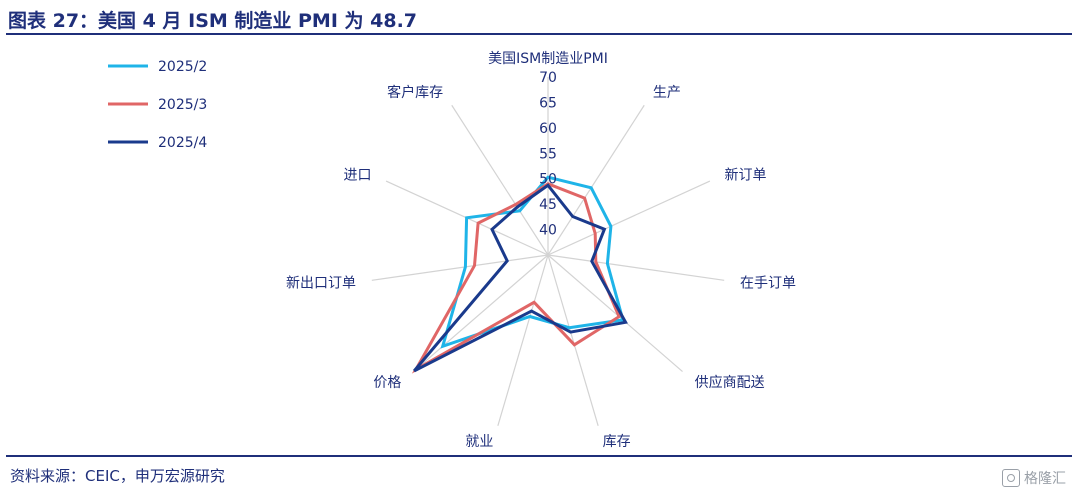 The width and height of the screenshot is (1080, 497). What do you see at coordinates (182, 105) in the screenshot?
I see `legend-label: 2025/3` at bounding box center [182, 105].